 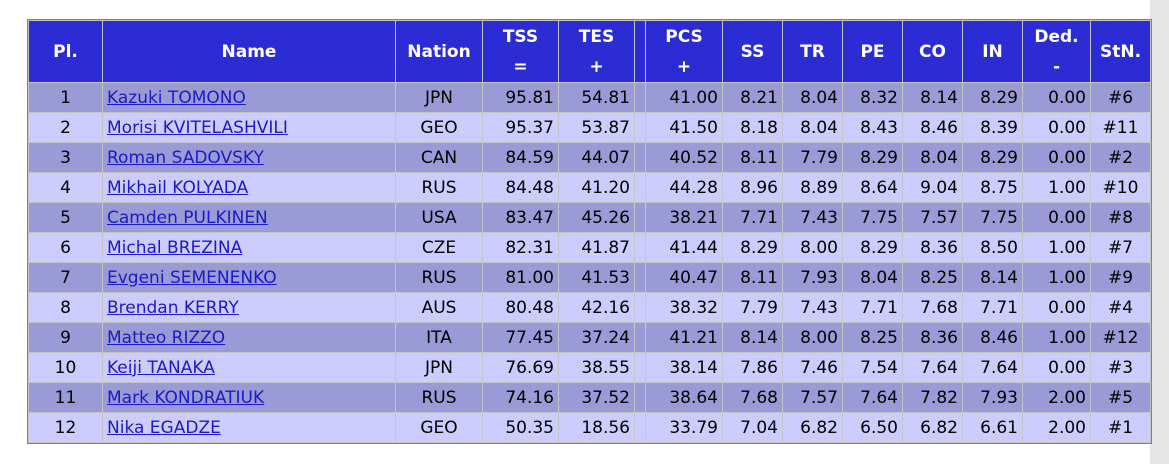 What do you see at coordinates (178, 187) in the screenshot?
I see `skater-name-link: Mikhail KOLYADA` at bounding box center [178, 187].